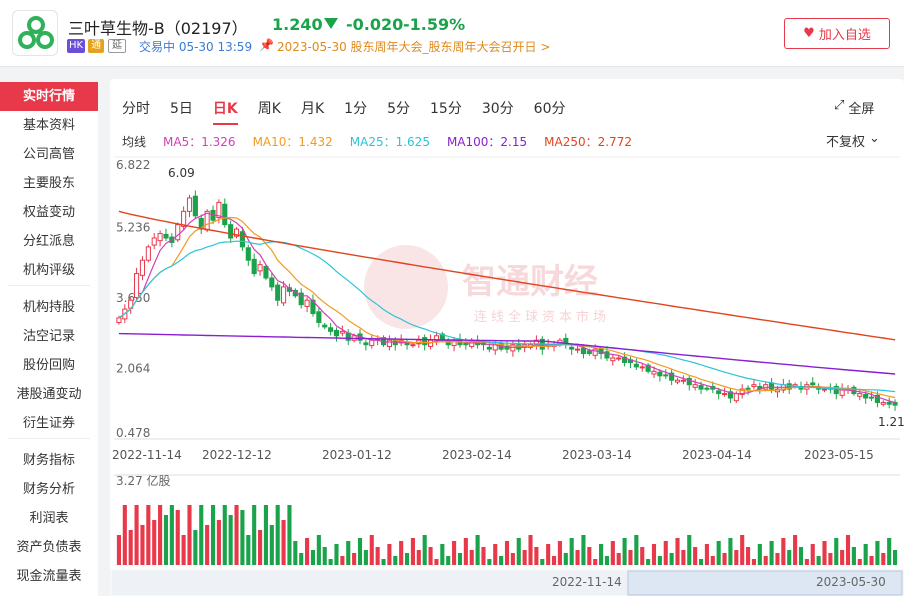 The width and height of the screenshot is (904, 596). I want to click on tab-1min: 1分, so click(356, 109).